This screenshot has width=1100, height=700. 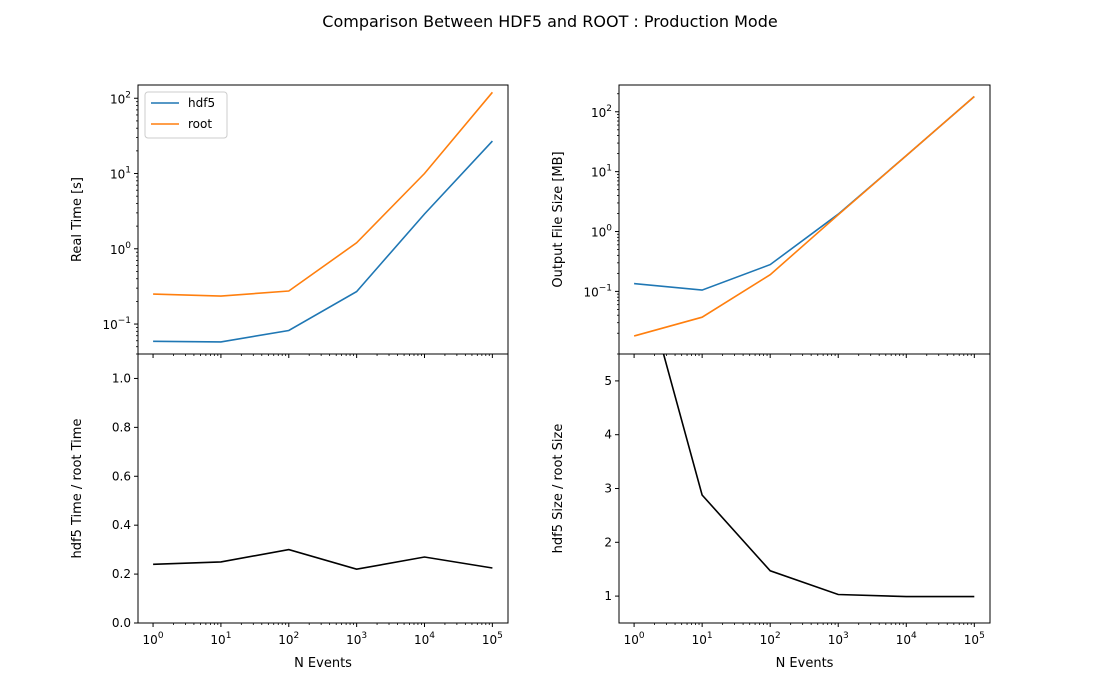 What do you see at coordinates (608, 596) in the screenshot?
I see `y-tick-label: 1` at bounding box center [608, 596].